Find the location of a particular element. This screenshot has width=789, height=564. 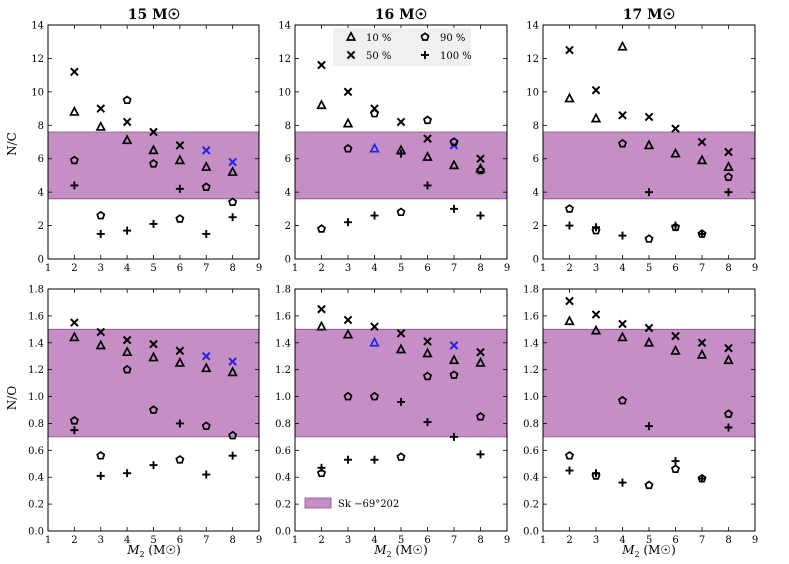

legend-label-90: 90 % is located at coordinates (452, 38).